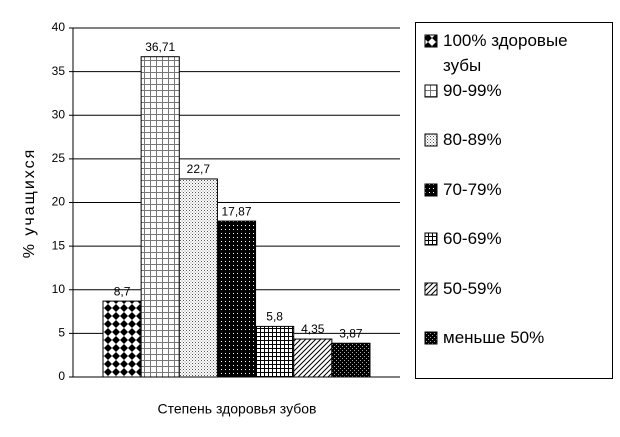 Image resolution: width=620 pixels, height=437 pixels. What do you see at coordinates (505, 53) in the screenshot?
I see `legend-label: 100% здоровые зубы` at bounding box center [505, 53].